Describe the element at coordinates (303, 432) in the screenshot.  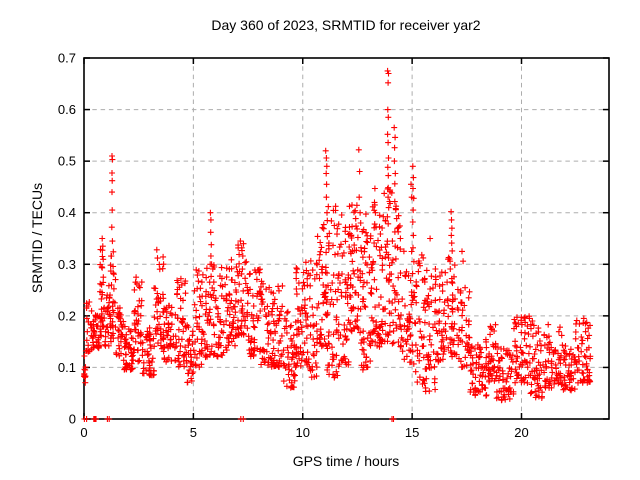
I see `x-tick-label: 10` at that location.